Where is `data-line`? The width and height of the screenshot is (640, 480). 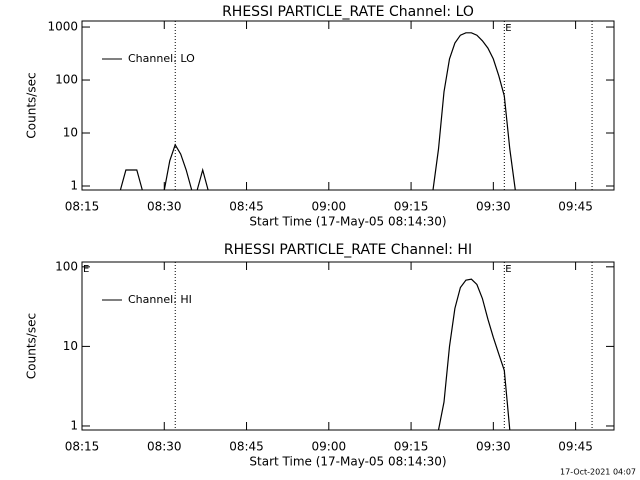 data-line is located at coordinates (474, 354).